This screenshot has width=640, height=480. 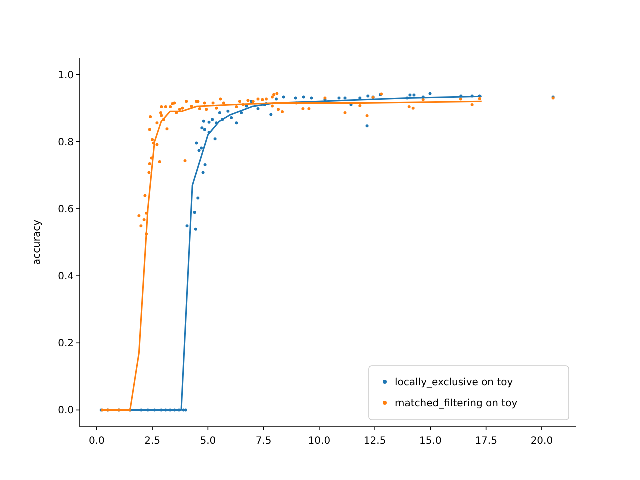 I want to click on x-tick-label: 2.5, so click(x=152, y=441).